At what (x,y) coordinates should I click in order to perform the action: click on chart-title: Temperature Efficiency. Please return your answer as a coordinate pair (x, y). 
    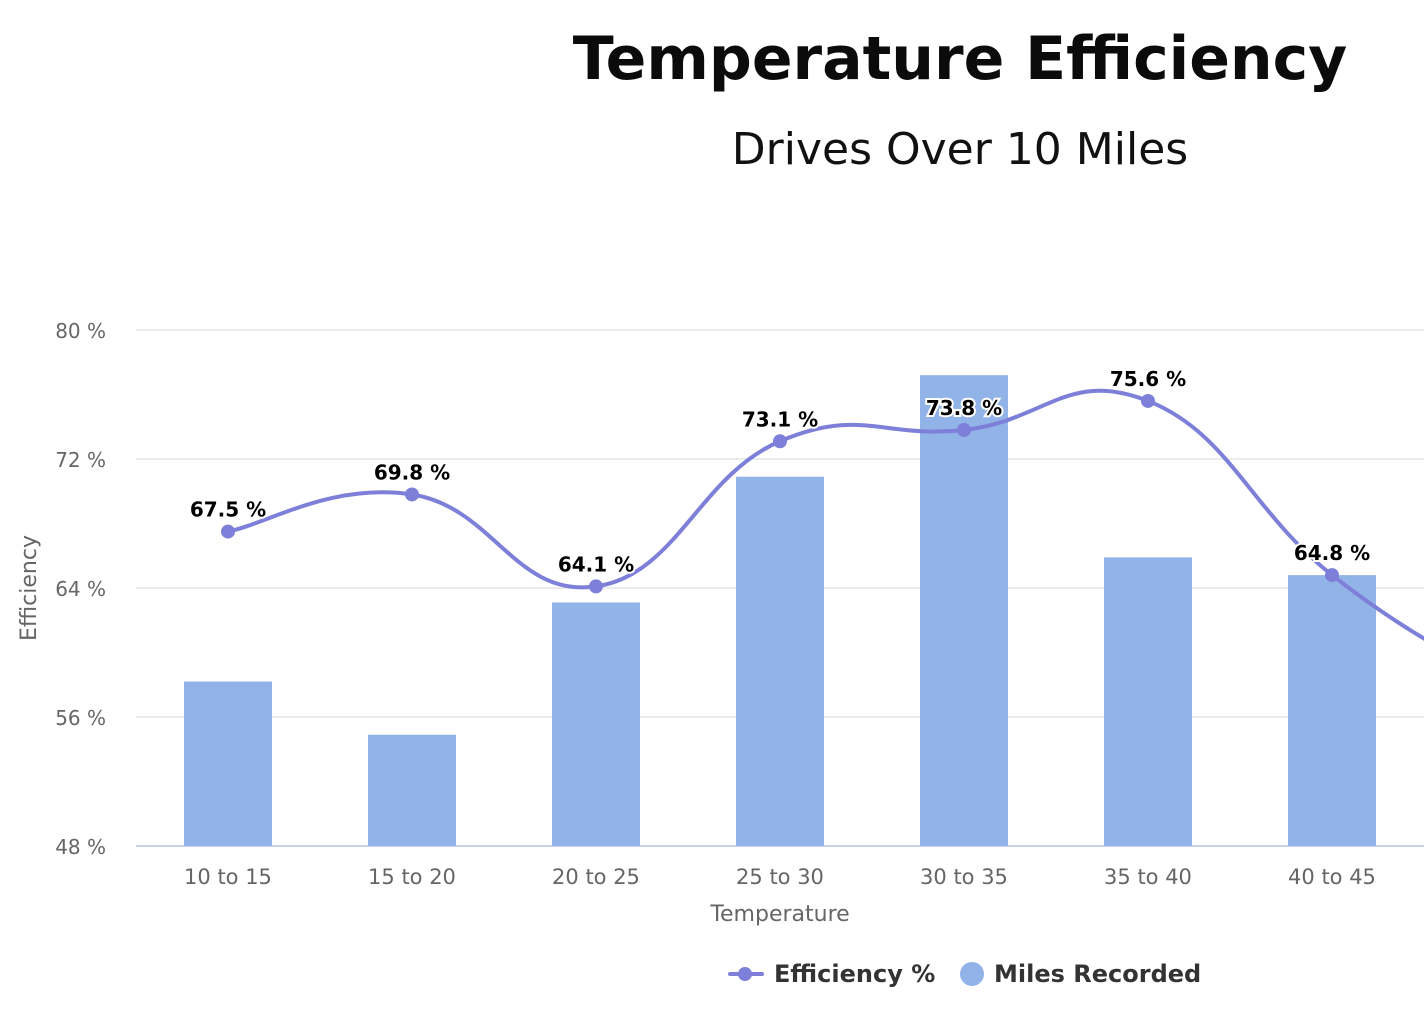
    Looking at the image, I should click on (960, 59).